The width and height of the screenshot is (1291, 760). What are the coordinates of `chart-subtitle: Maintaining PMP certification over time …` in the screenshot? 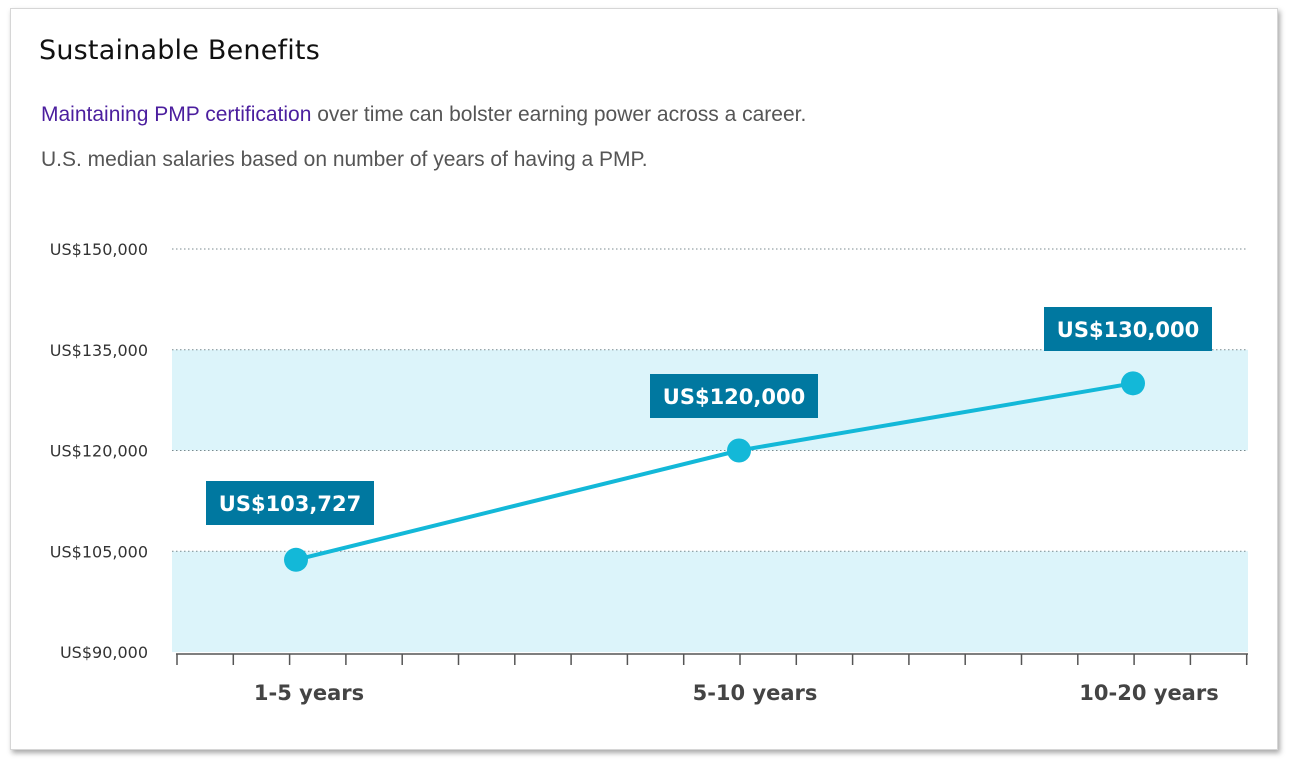 It's located at (423, 115).